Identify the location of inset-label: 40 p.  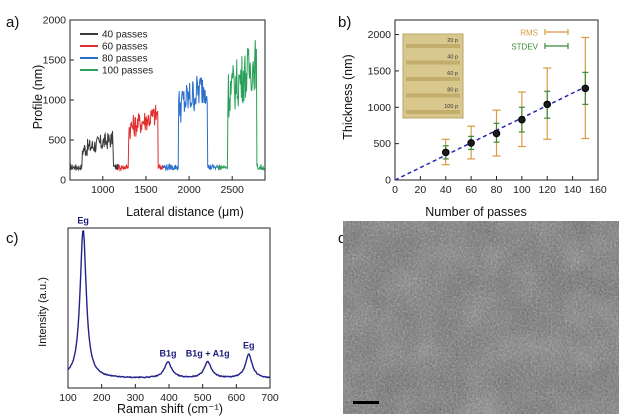
(452, 58).